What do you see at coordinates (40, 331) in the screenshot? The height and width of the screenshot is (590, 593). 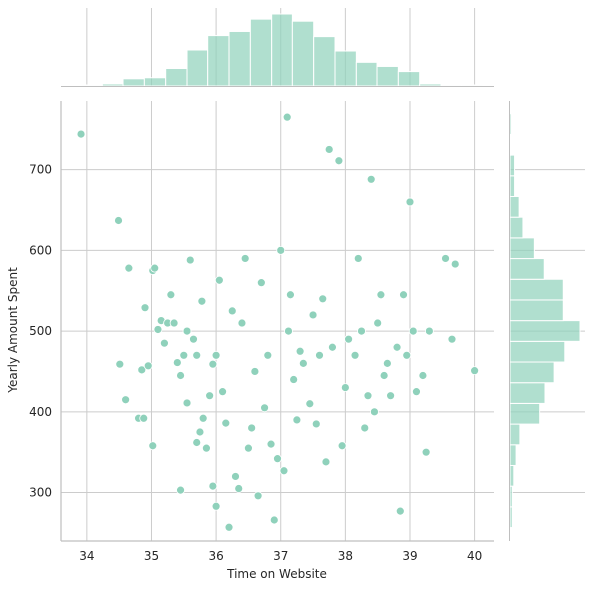 I see `y-tick-label: 500` at bounding box center [40, 331].